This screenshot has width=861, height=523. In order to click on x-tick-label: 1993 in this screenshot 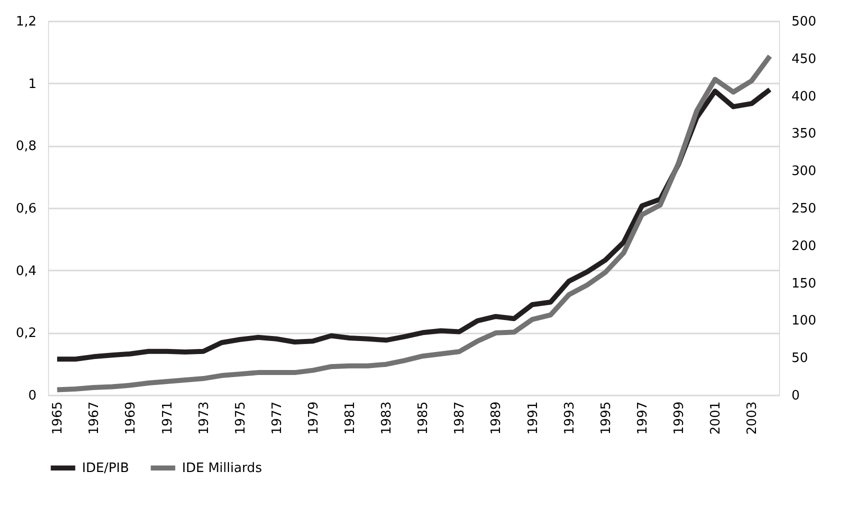, I will do `click(570, 418)`.